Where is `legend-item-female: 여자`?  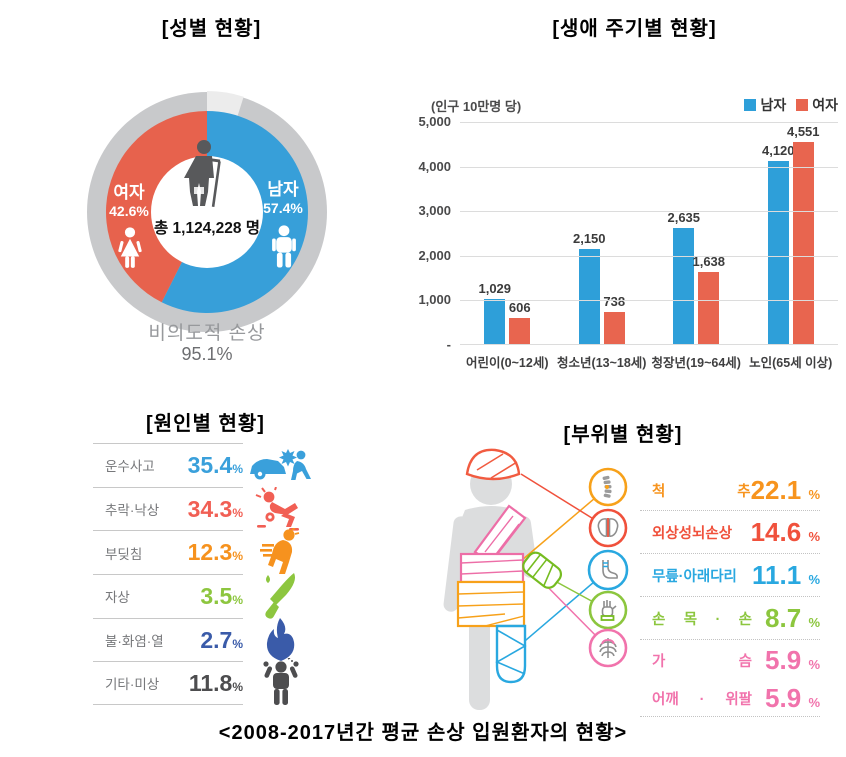 legend-item-female: 여자 is located at coordinates (817, 105).